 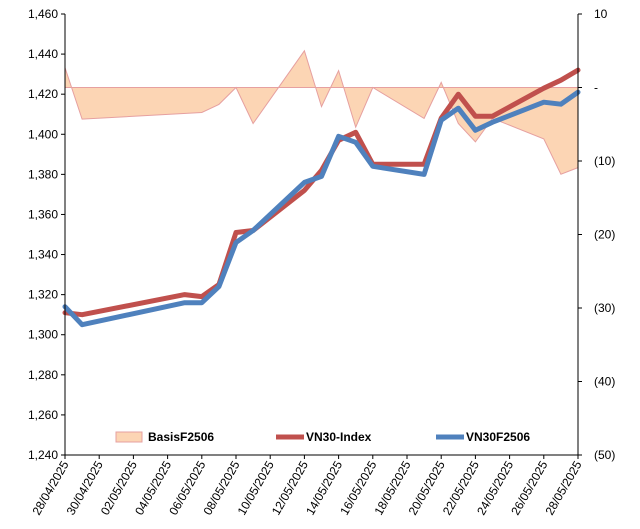 I want to click on y-left-tick-label: 1,460, so click(x=43, y=14).